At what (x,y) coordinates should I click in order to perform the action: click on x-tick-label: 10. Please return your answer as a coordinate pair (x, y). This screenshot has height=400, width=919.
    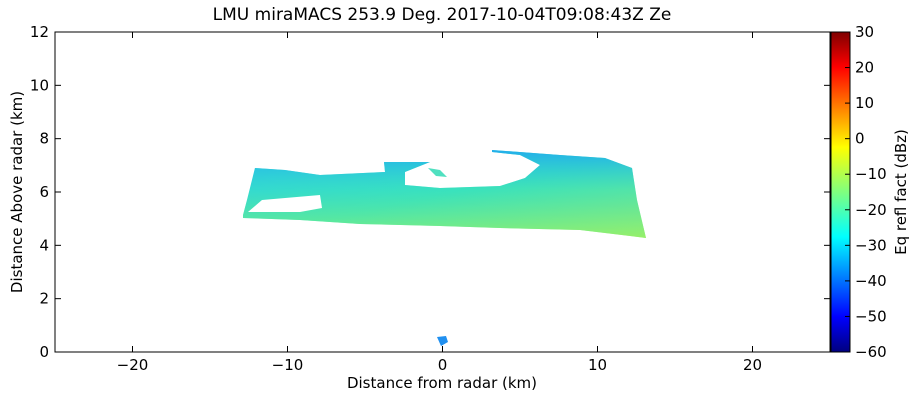
    Looking at the image, I should click on (597, 365).